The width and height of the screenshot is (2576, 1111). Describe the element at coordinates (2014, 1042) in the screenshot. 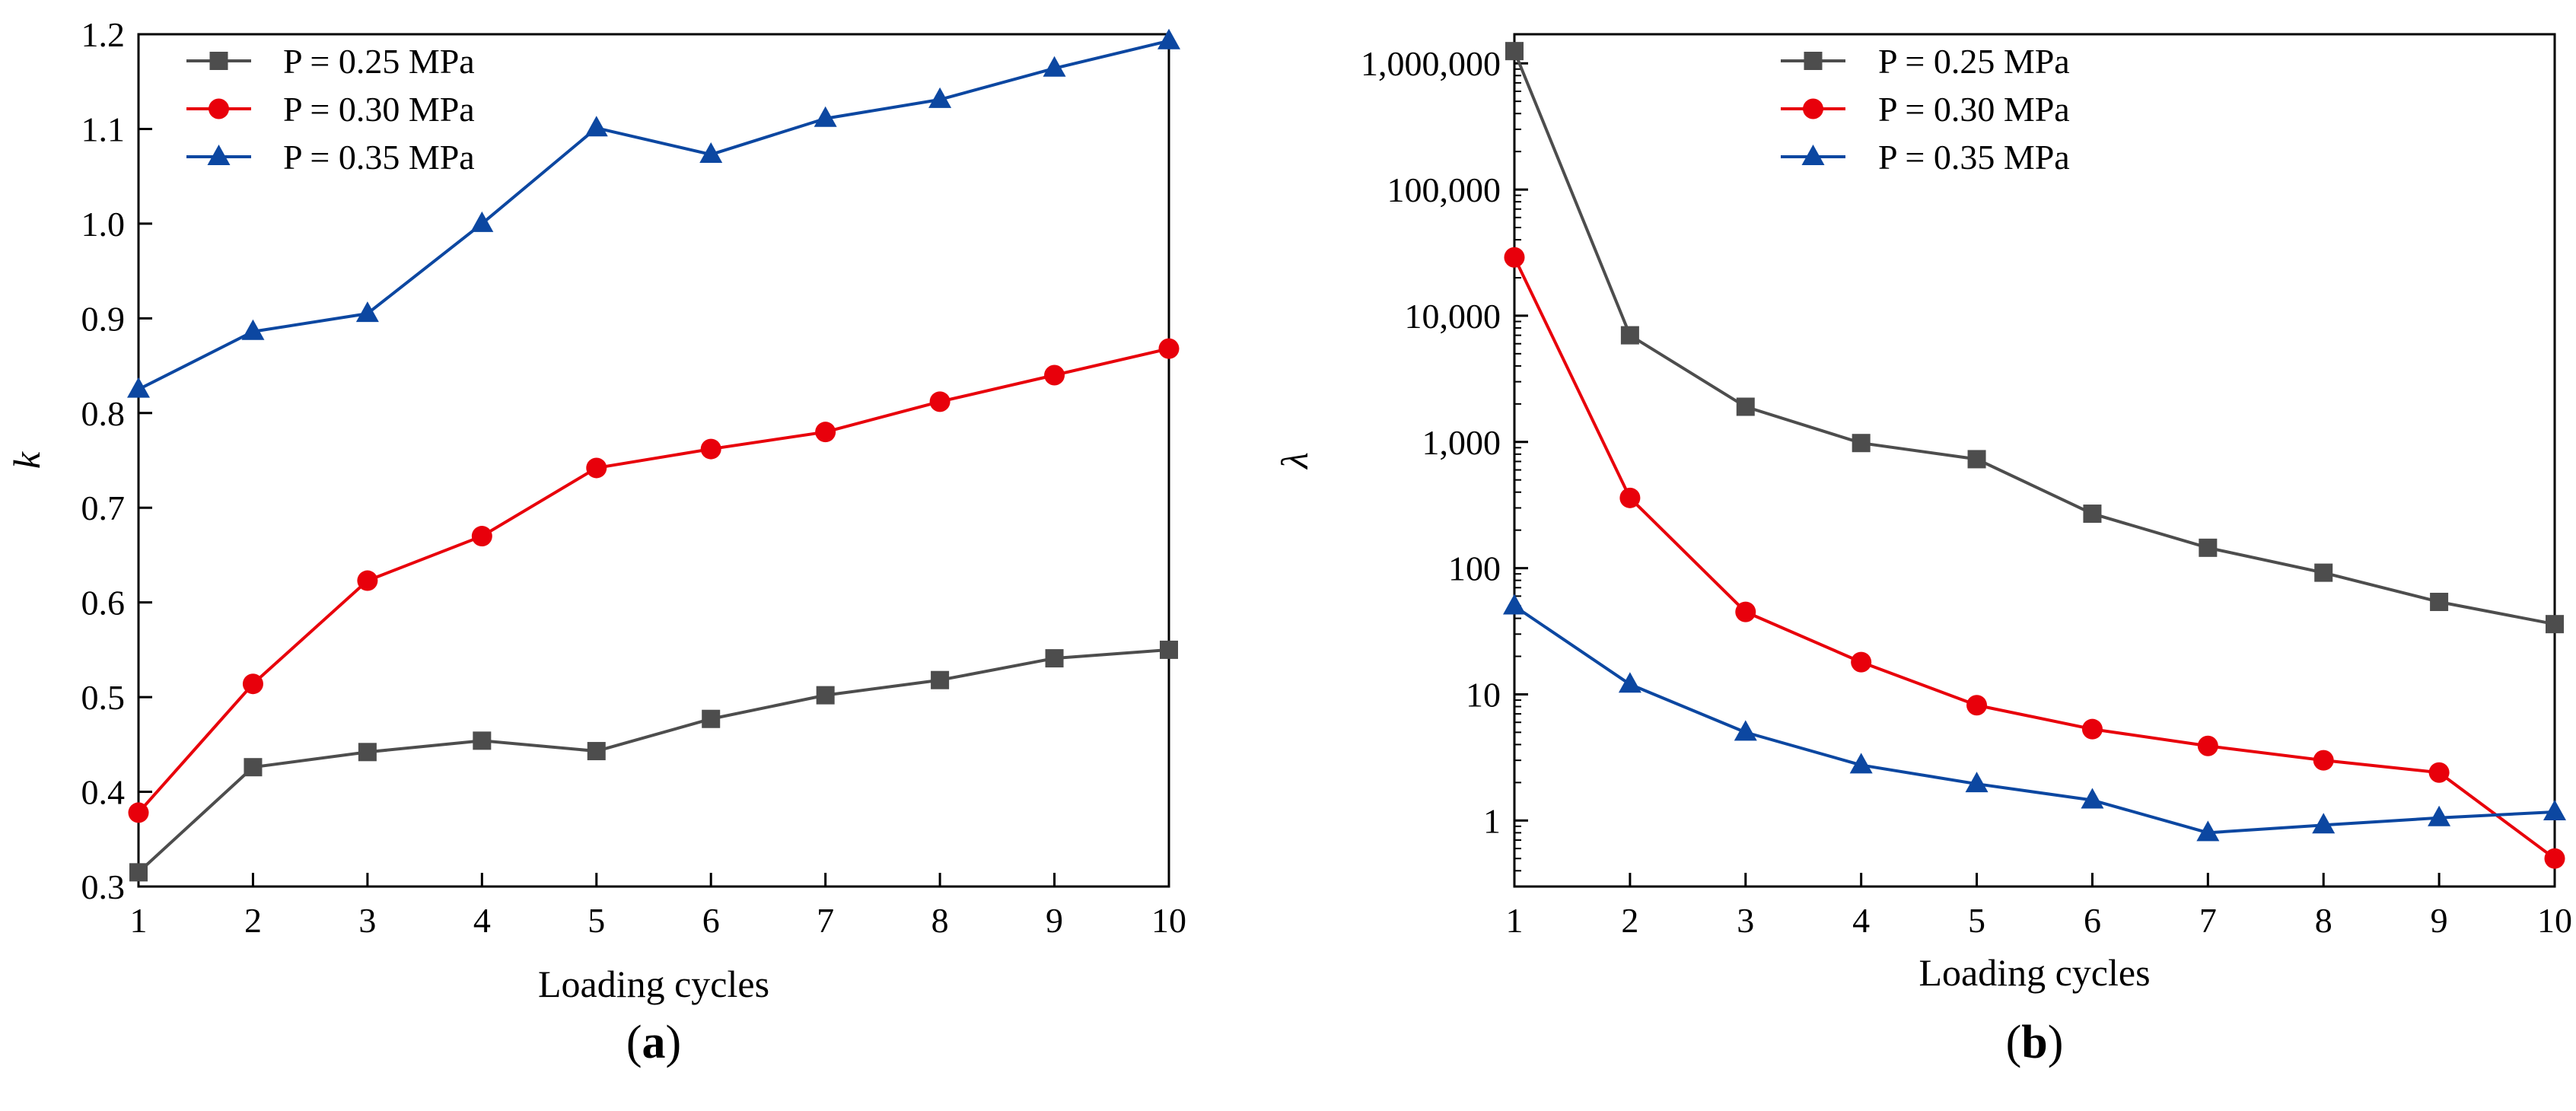

I see `panel-label-open-paren: (` at that location.